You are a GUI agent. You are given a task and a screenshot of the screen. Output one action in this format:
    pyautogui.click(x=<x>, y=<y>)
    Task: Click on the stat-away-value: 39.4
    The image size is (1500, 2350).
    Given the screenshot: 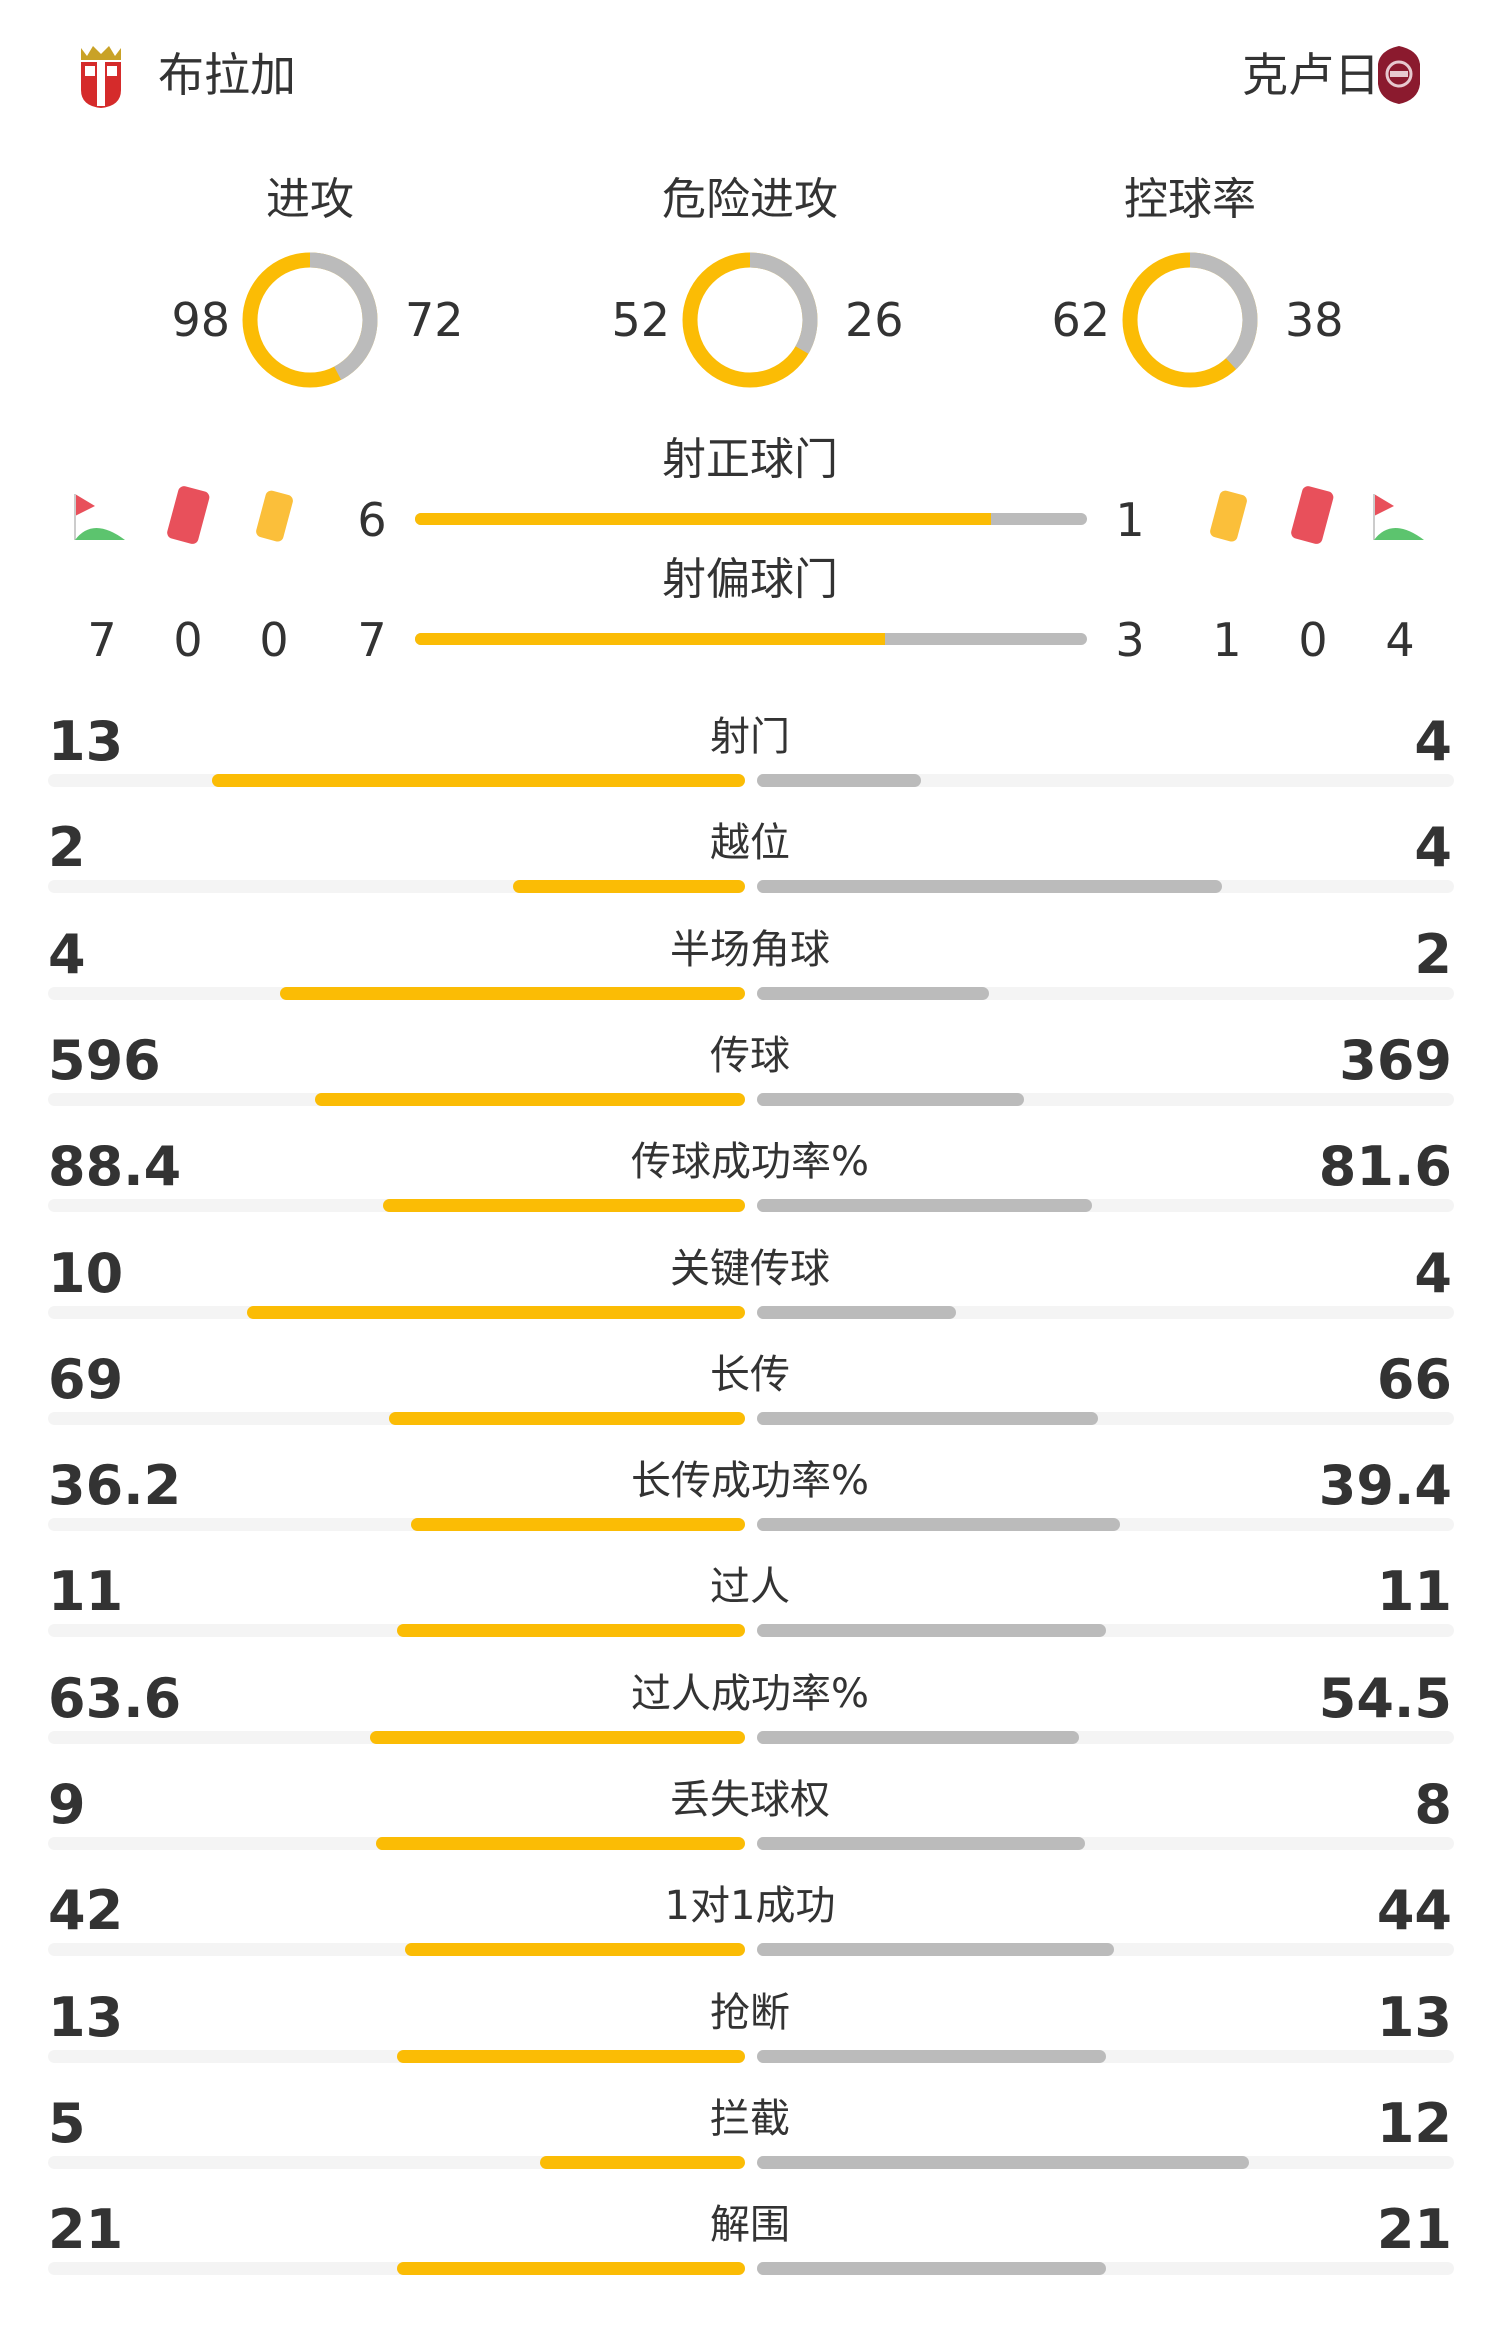 What is the action you would take?
    pyautogui.click(x=1385, y=1486)
    